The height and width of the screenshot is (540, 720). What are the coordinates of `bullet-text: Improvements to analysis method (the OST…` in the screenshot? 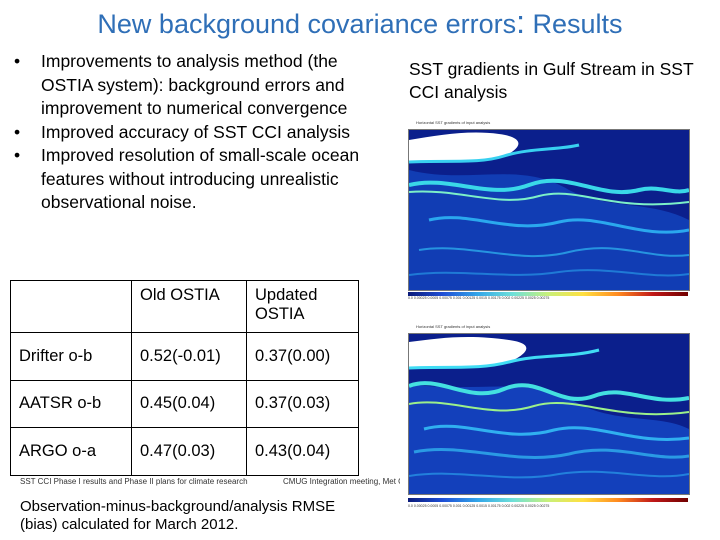 It's located at (194, 84).